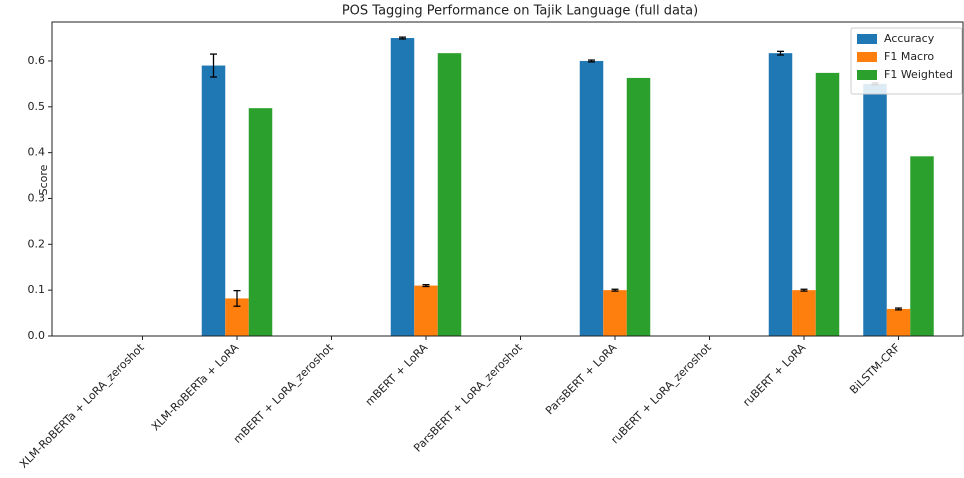 The height and width of the screenshot is (478, 964). I want to click on x-tick-label: ParsBERT + LoRA_zeroshot, so click(468, 398).